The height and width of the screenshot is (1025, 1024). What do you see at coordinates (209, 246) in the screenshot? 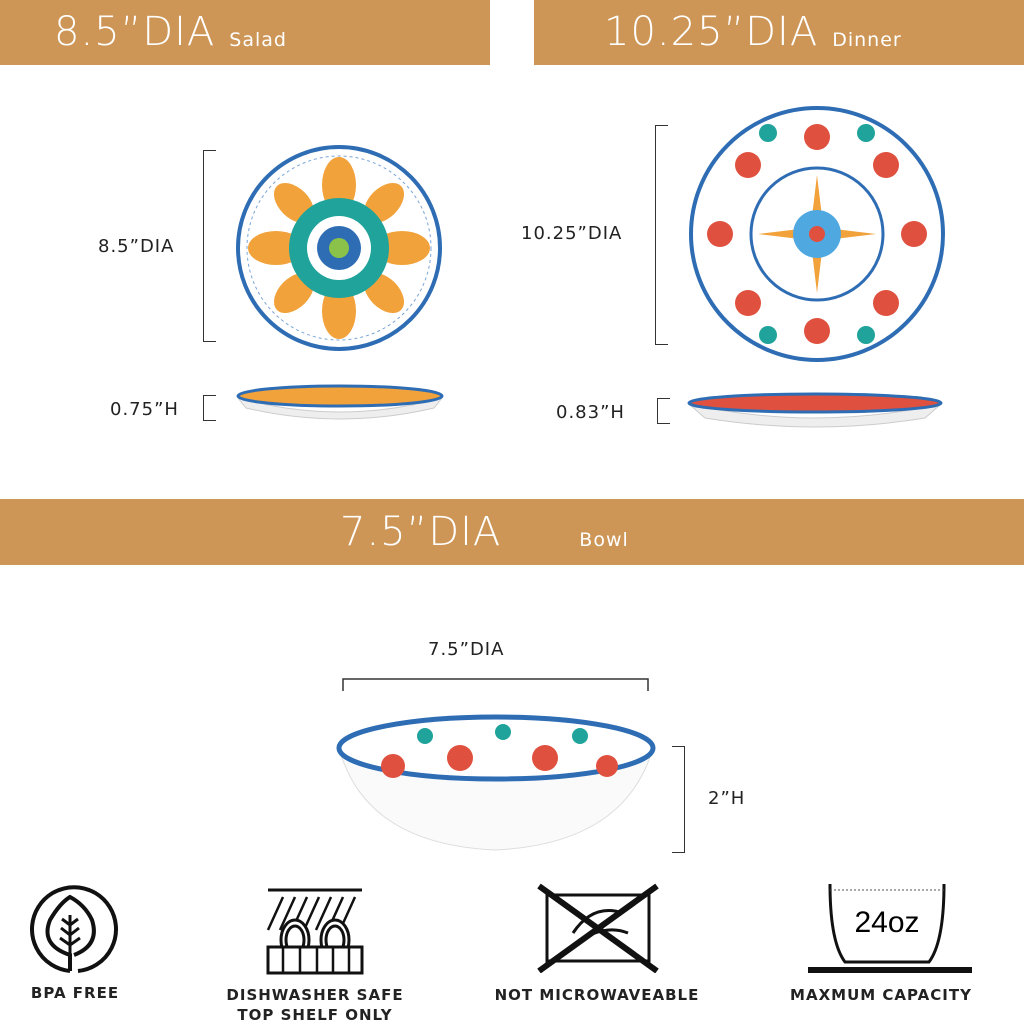
I see `salad-diameter-bracket` at bounding box center [209, 246].